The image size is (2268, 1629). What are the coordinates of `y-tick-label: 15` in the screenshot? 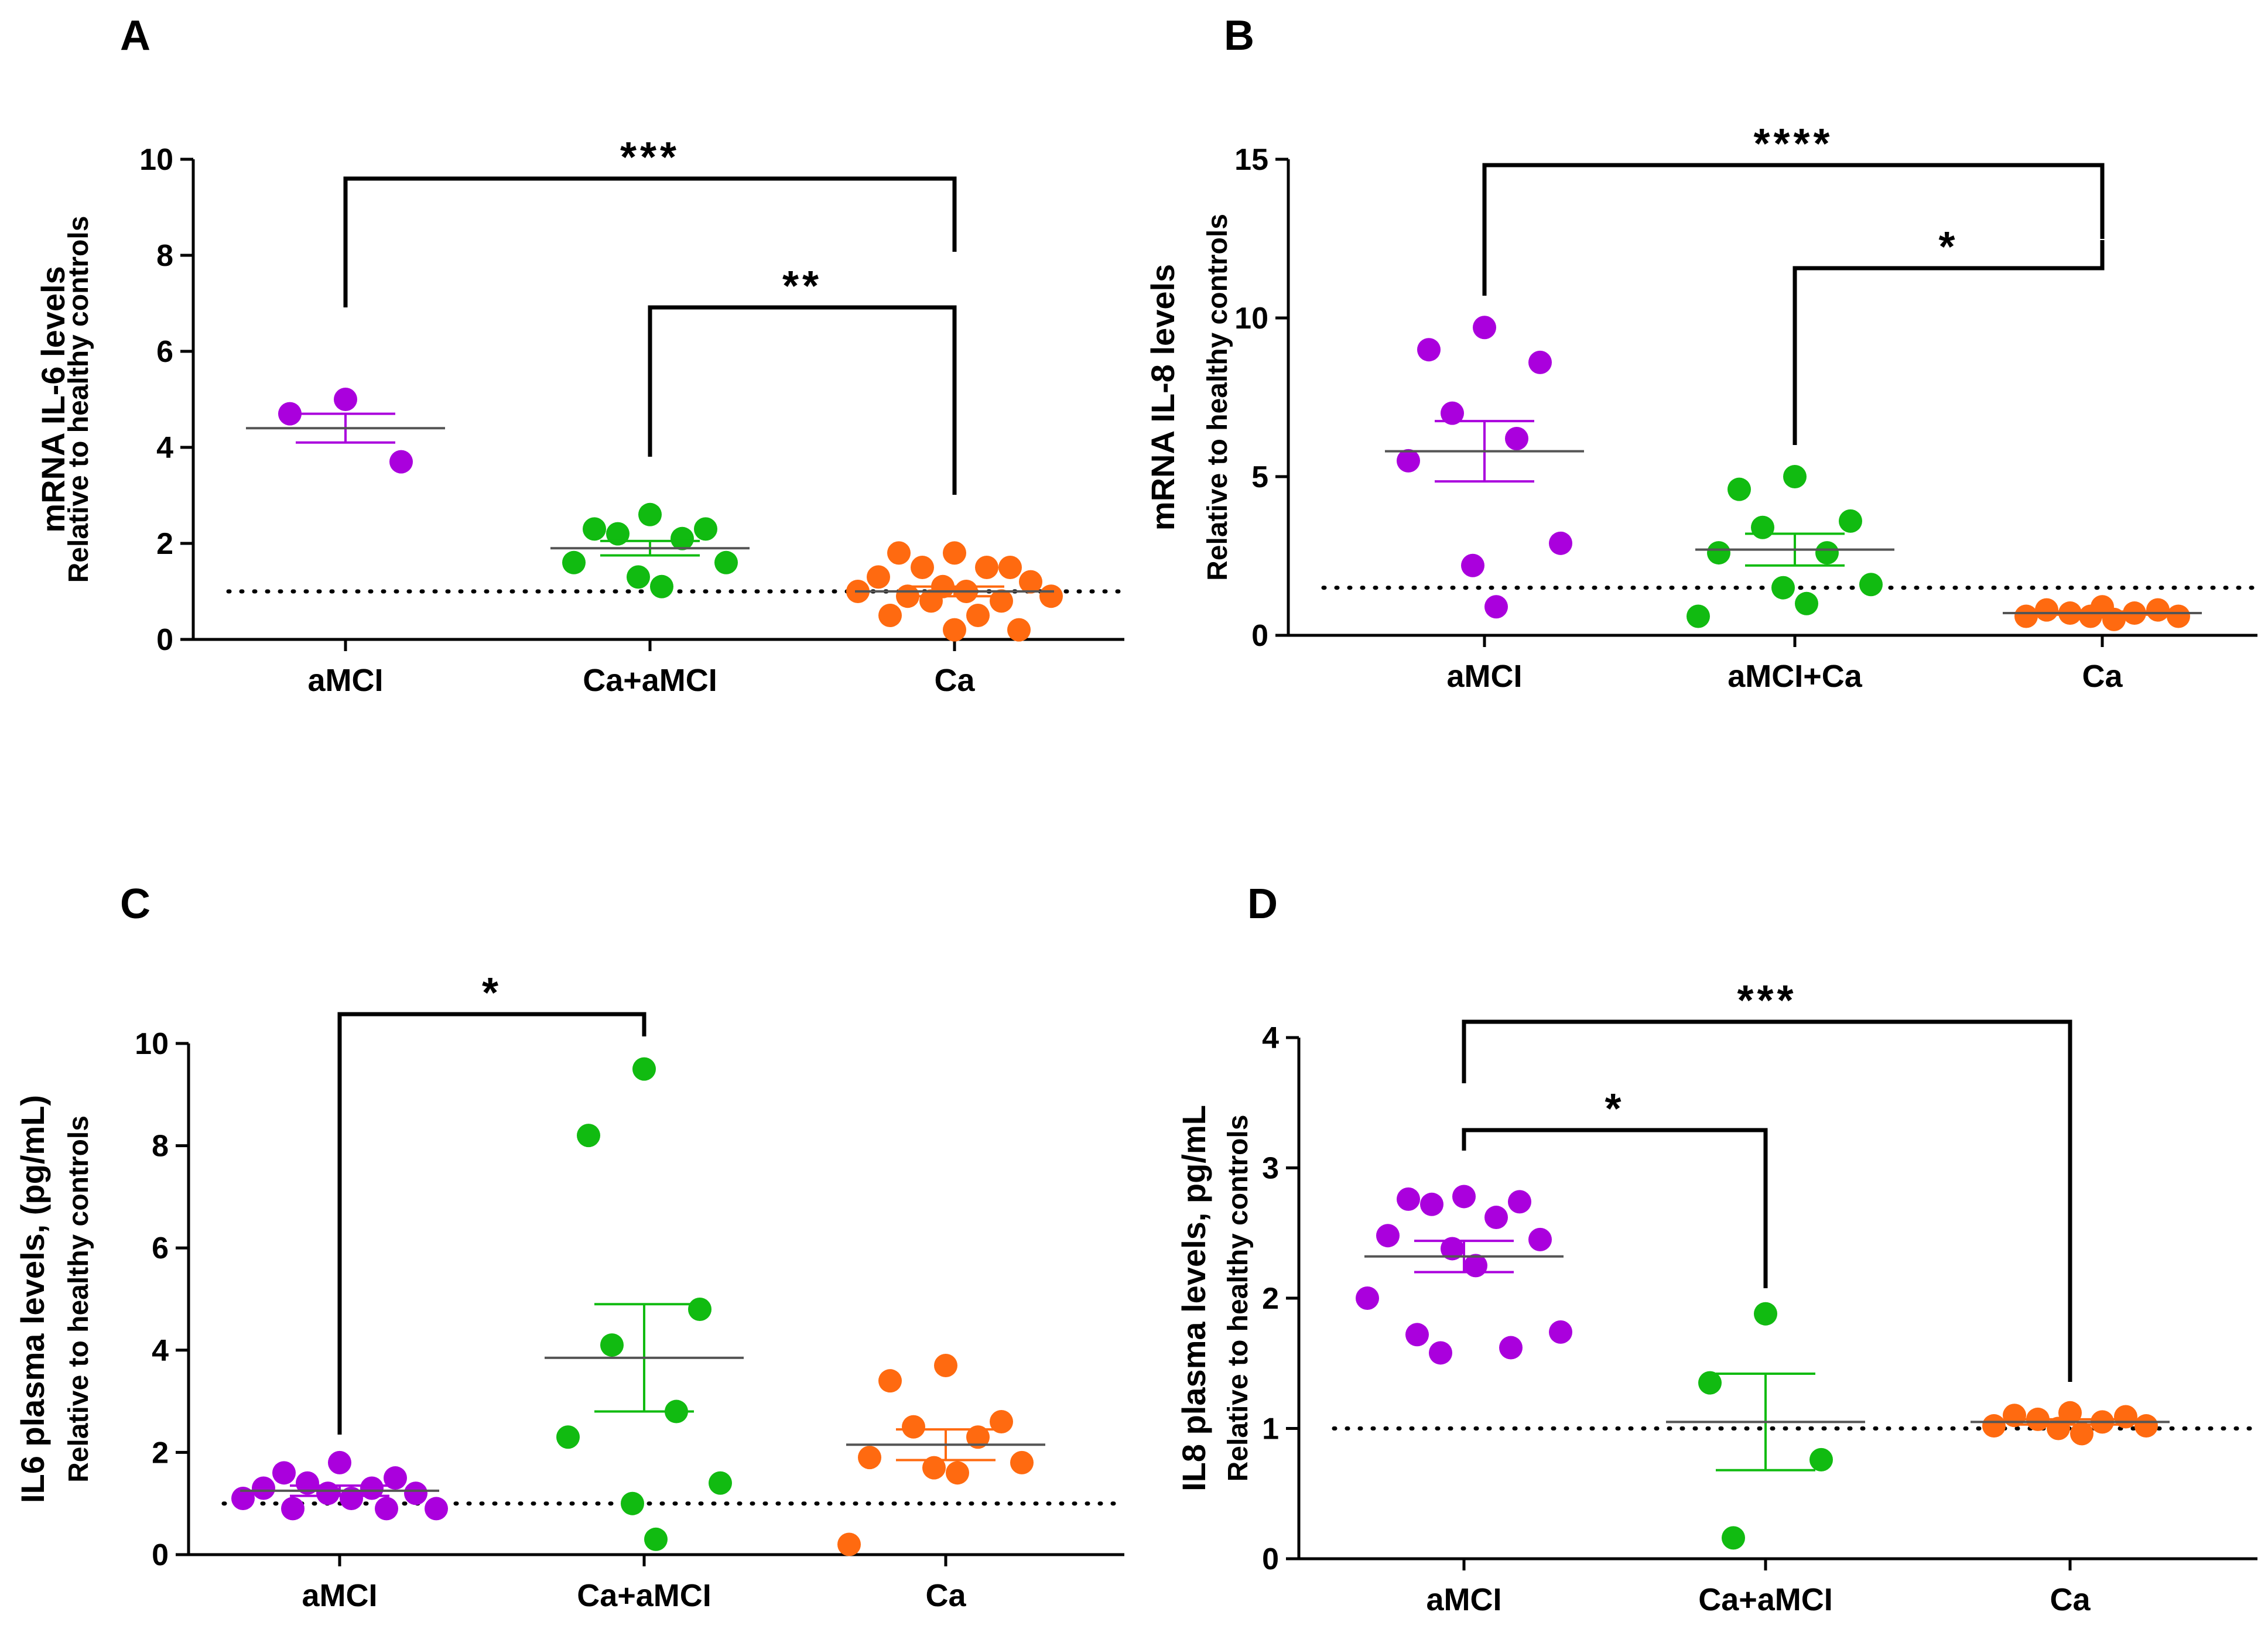 It's located at (1251, 160).